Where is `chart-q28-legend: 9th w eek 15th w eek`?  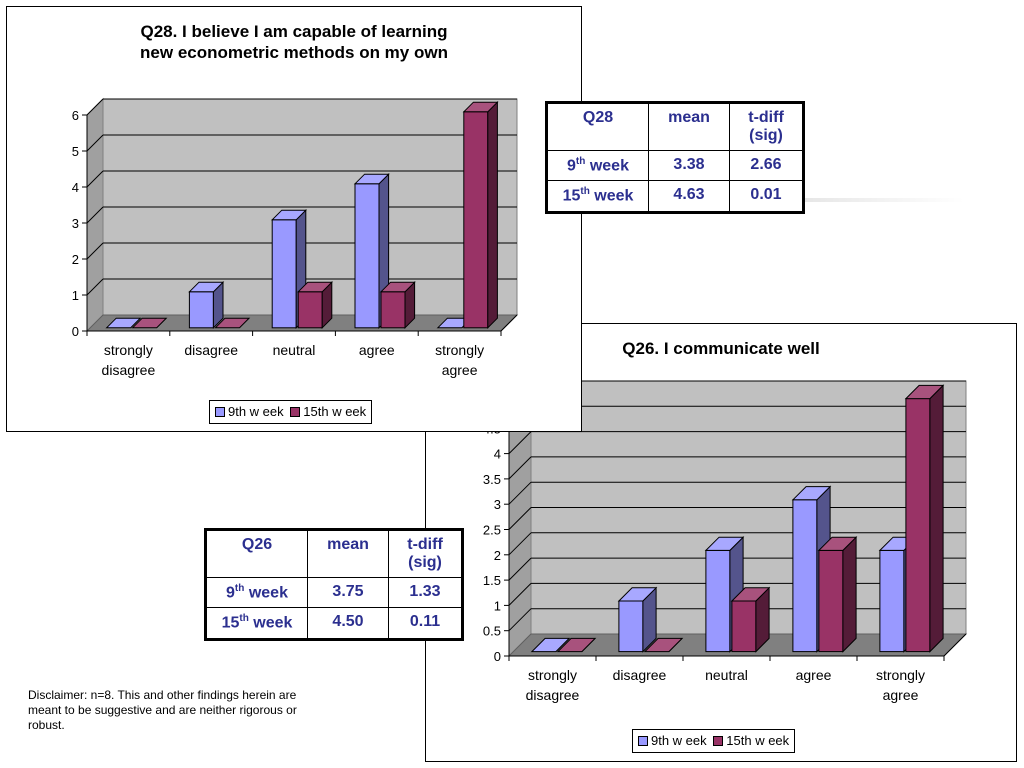
chart-q28-legend: 9th w eek 15th w eek is located at coordinates (291, 412).